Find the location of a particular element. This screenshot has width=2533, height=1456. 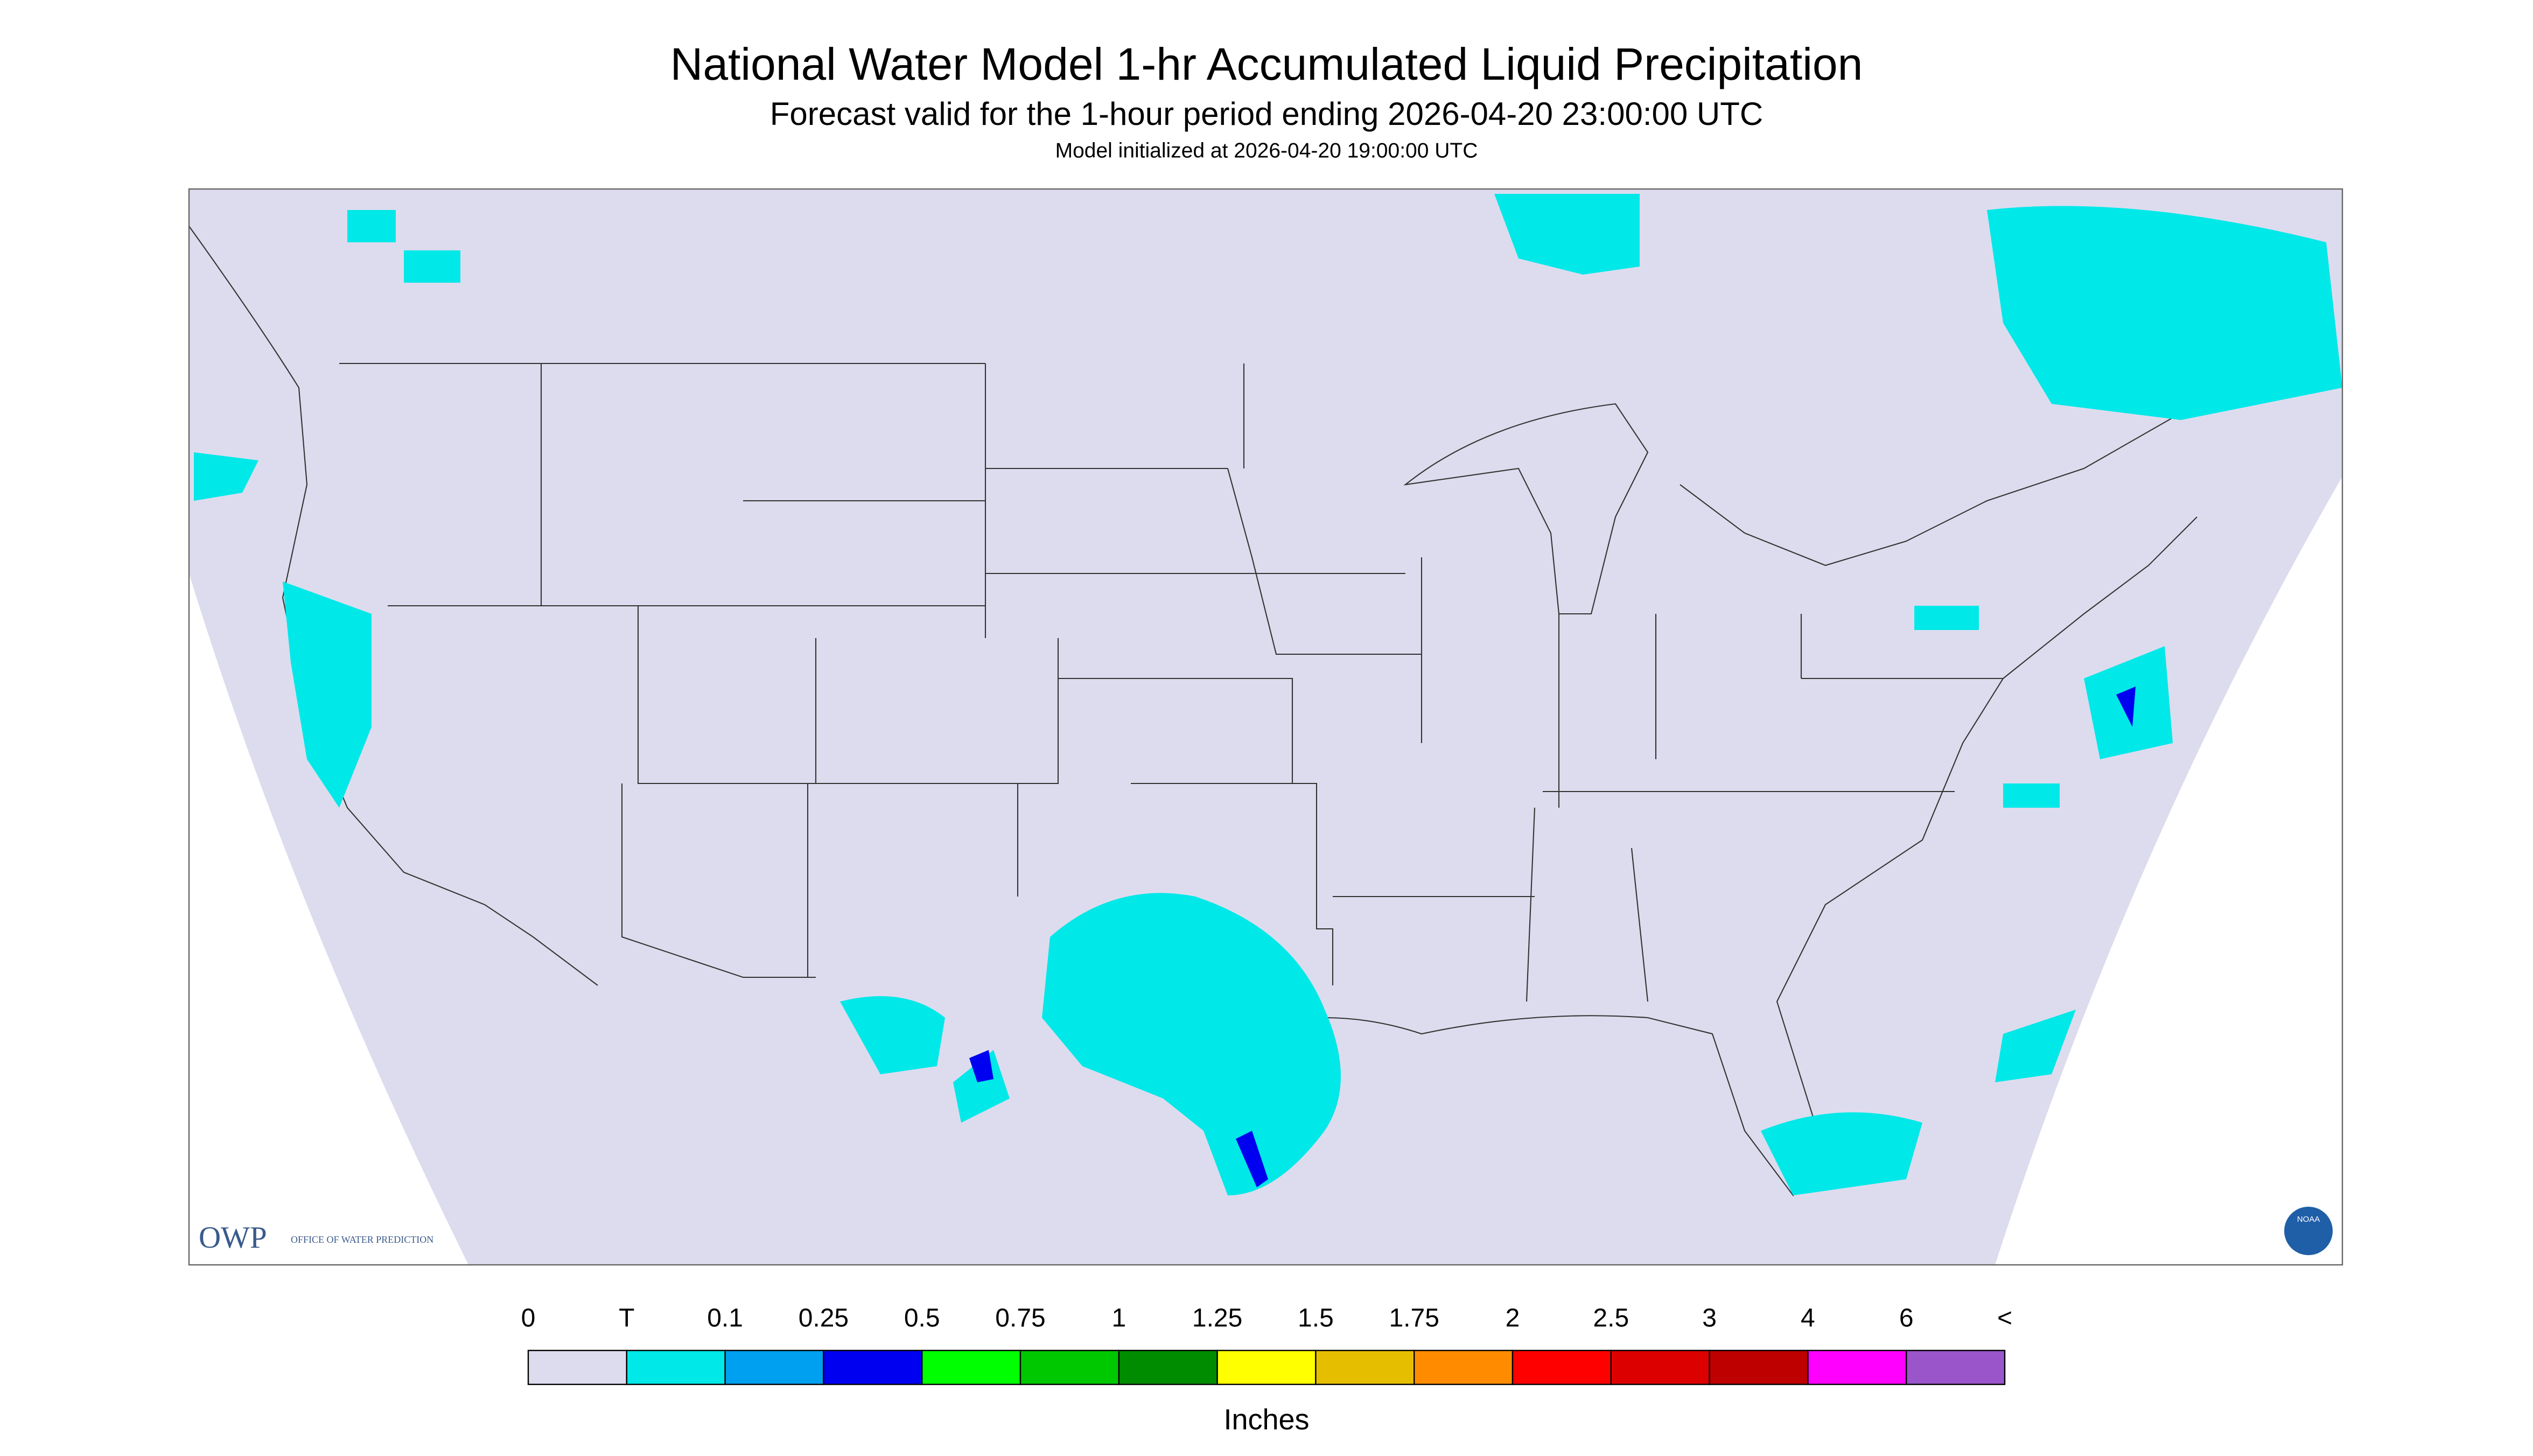

owp-name: OFFICE OF WATER PREDICTION is located at coordinates (362, 1239).